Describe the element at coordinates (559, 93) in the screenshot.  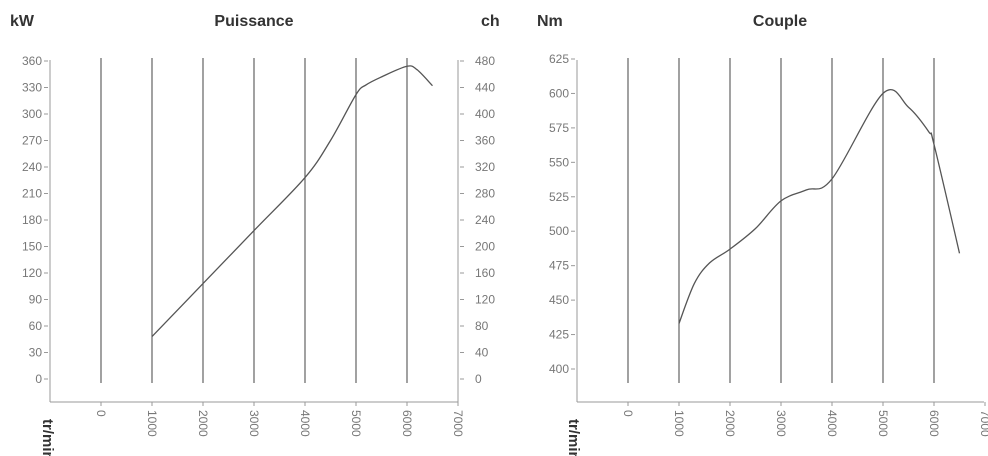
I see `y-tick-label-600: 600` at that location.